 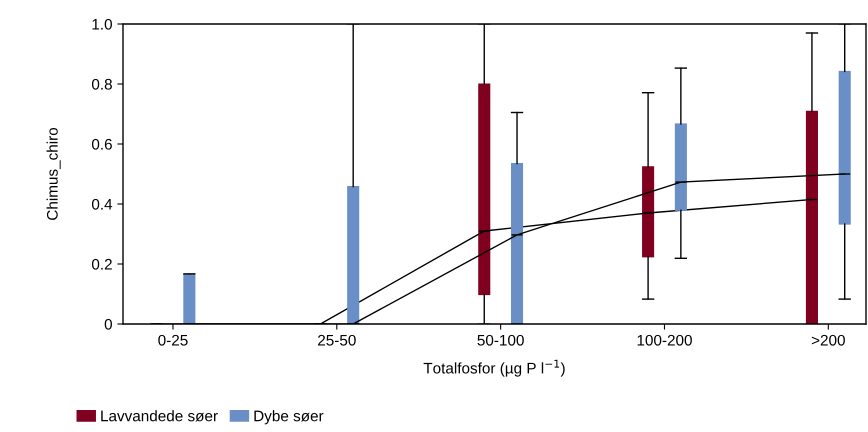 I want to click on x-tick-label: 50-100, so click(x=500, y=340).